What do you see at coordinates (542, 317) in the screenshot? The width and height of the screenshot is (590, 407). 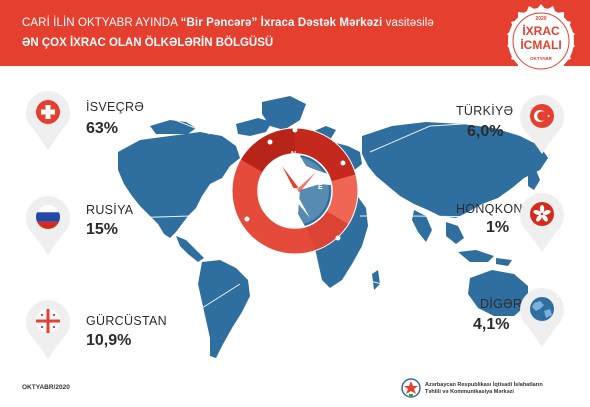 I see `globe-icon` at bounding box center [542, 317].